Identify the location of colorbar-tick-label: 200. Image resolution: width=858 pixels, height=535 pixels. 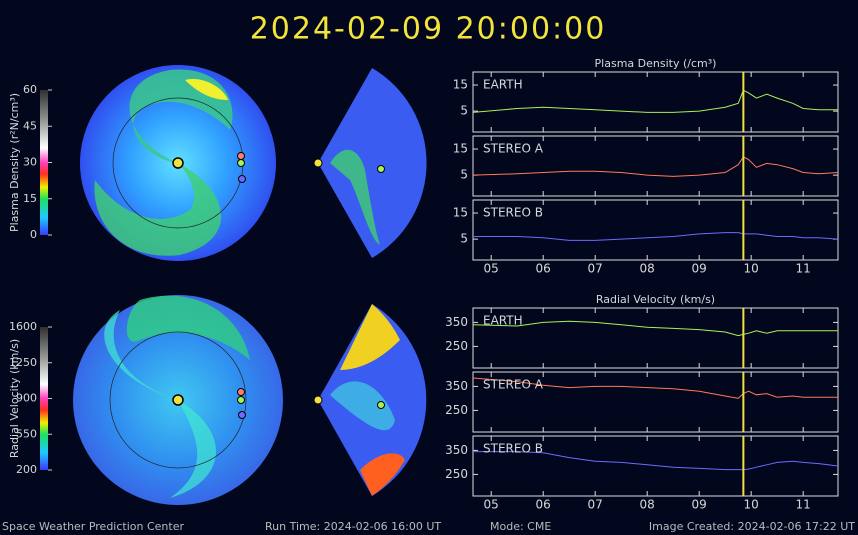
(26, 469).